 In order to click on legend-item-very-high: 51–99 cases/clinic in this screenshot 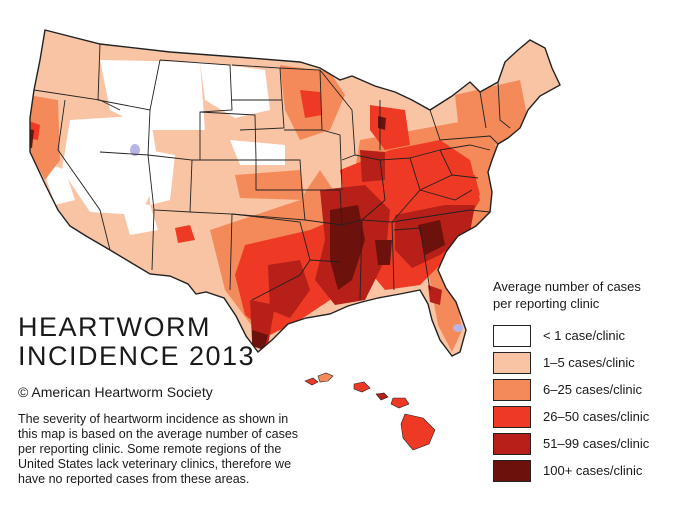, I will do `click(583, 444)`.